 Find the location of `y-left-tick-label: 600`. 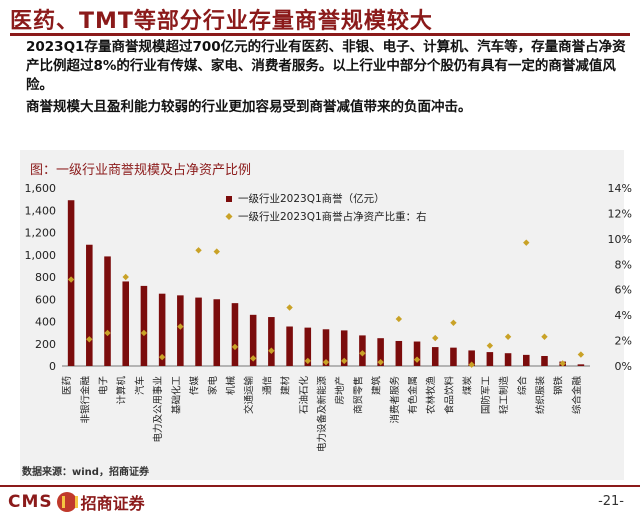

y-left-tick-label: 600 is located at coordinates (45, 299).